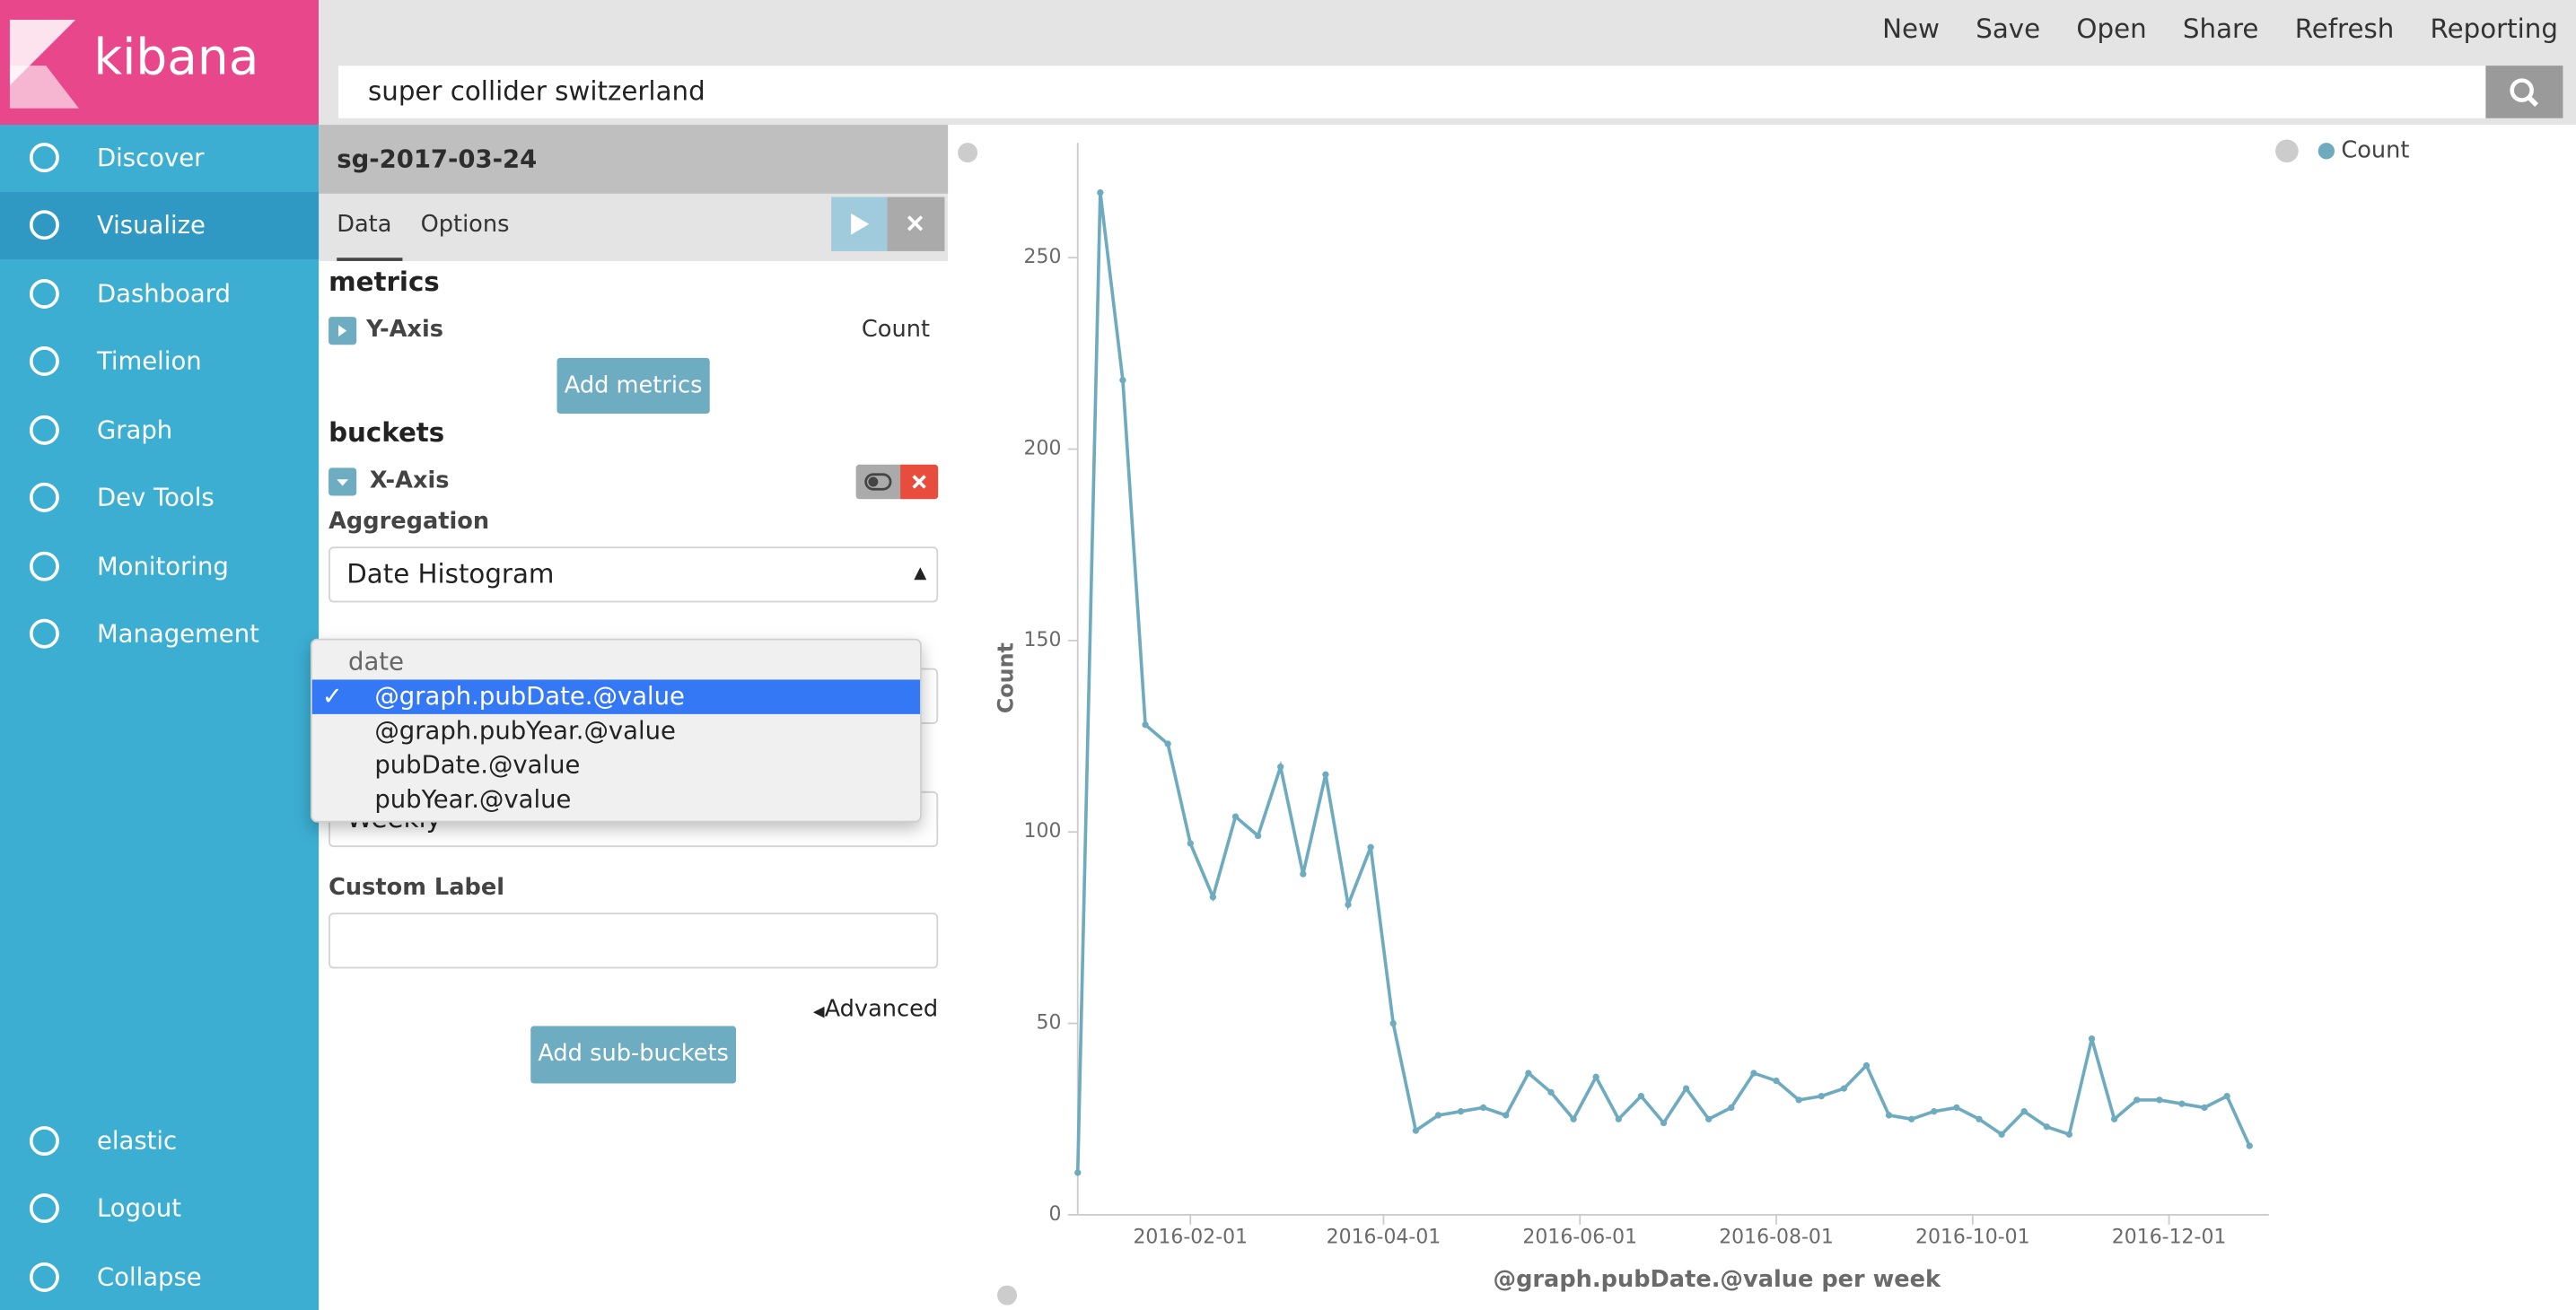 This screenshot has height=1310, width=2576. Describe the element at coordinates (159, 1209) in the screenshot. I see `nav-item: Logout` at that location.